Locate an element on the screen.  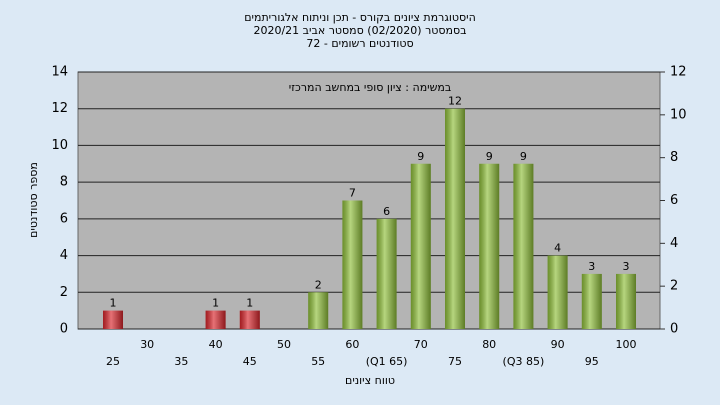
y2-tick-label: 2 is located at coordinates (674, 286).